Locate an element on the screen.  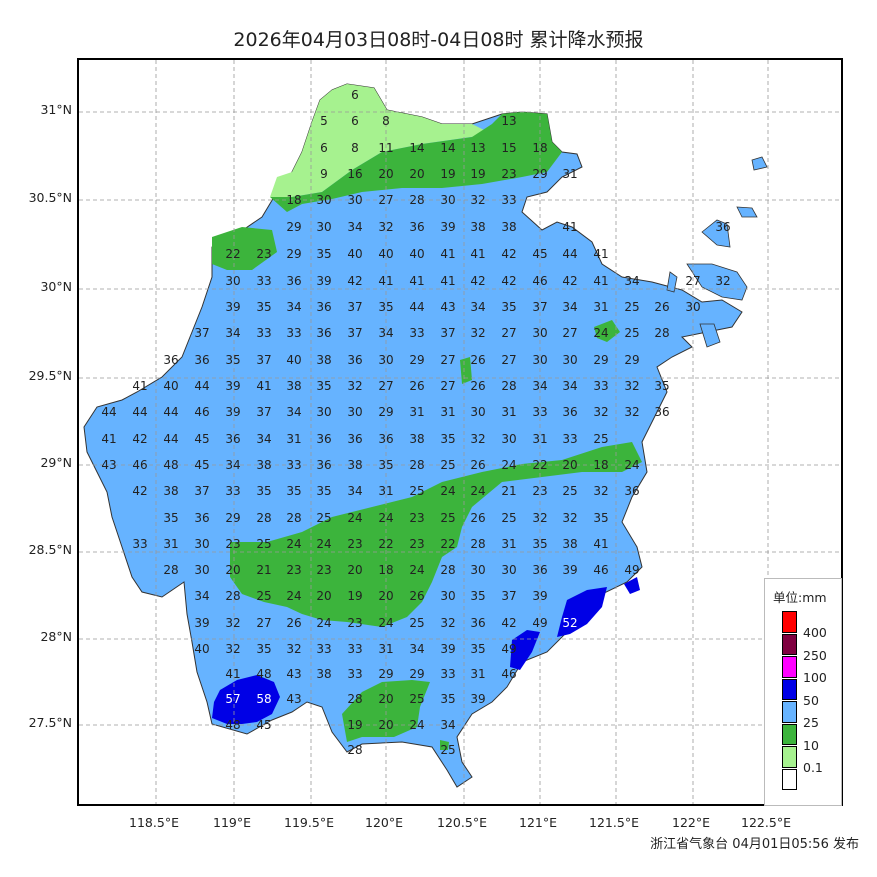
zone-10-25-mid-spot is located at coordinates (466, 370).